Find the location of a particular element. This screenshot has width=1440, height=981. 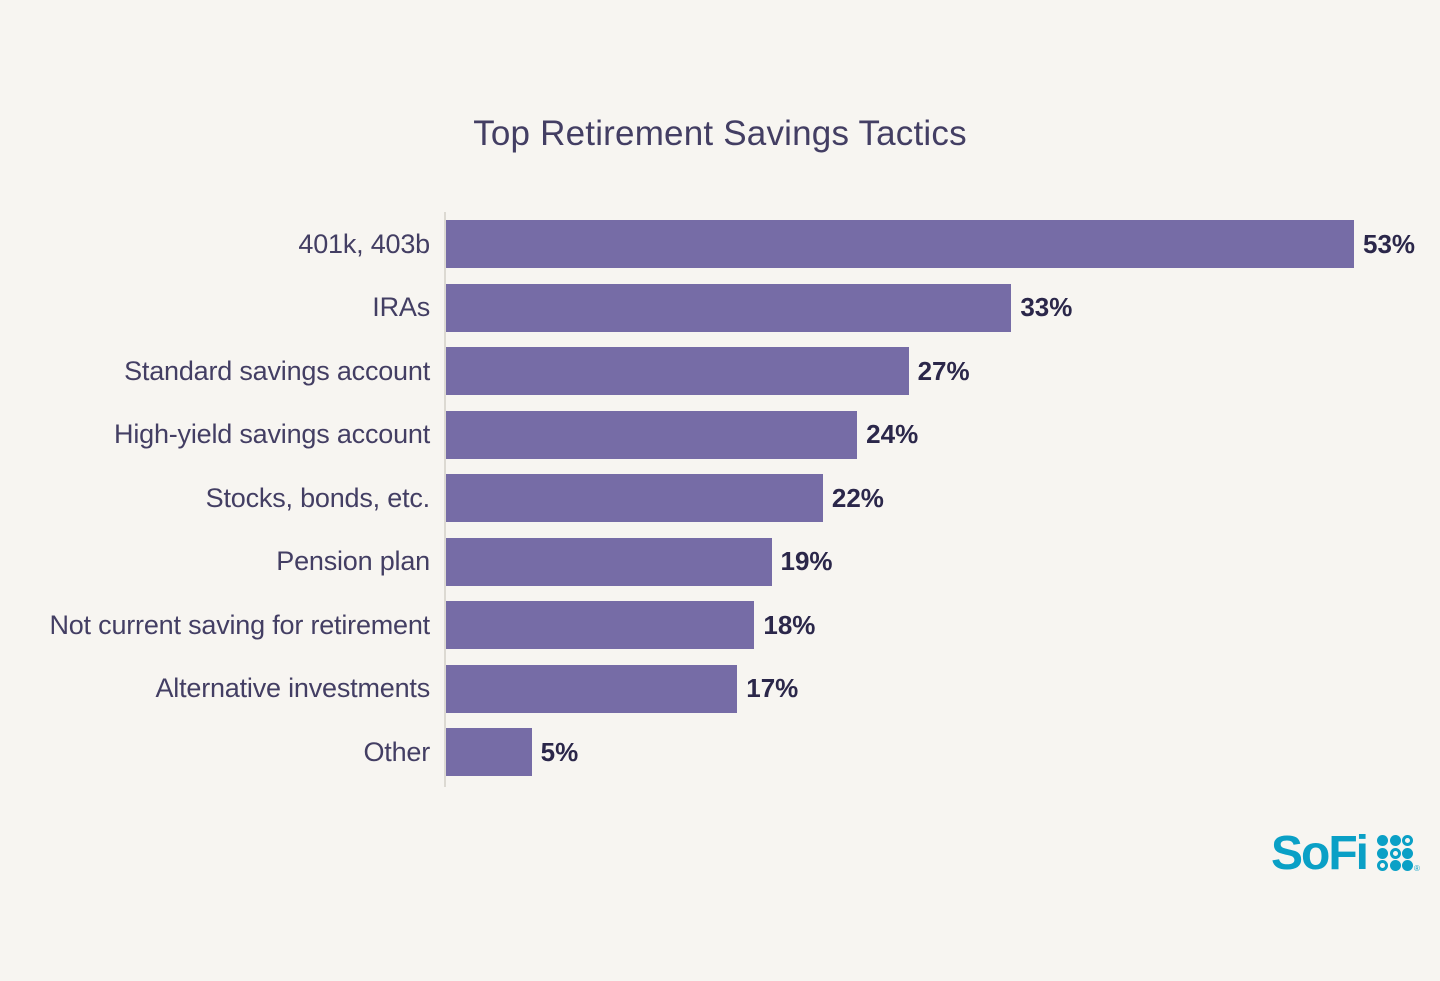

sofi-dot-grid-icon is located at coordinates (1395, 853).